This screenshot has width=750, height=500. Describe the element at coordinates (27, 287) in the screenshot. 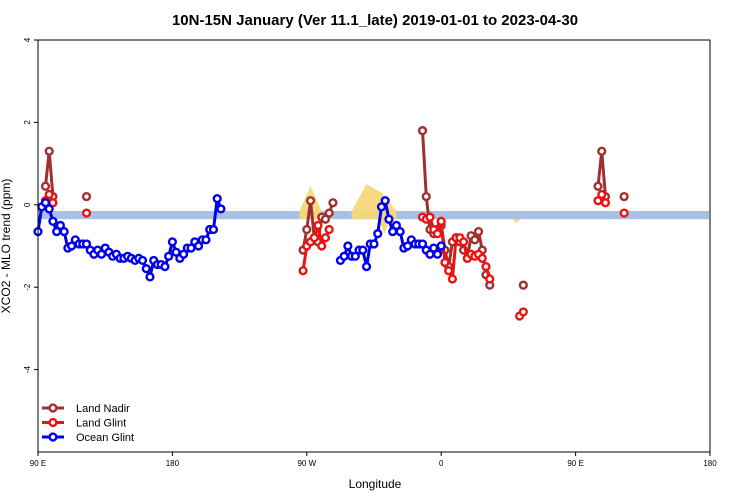

I see `y-tick-label: -2` at that location.